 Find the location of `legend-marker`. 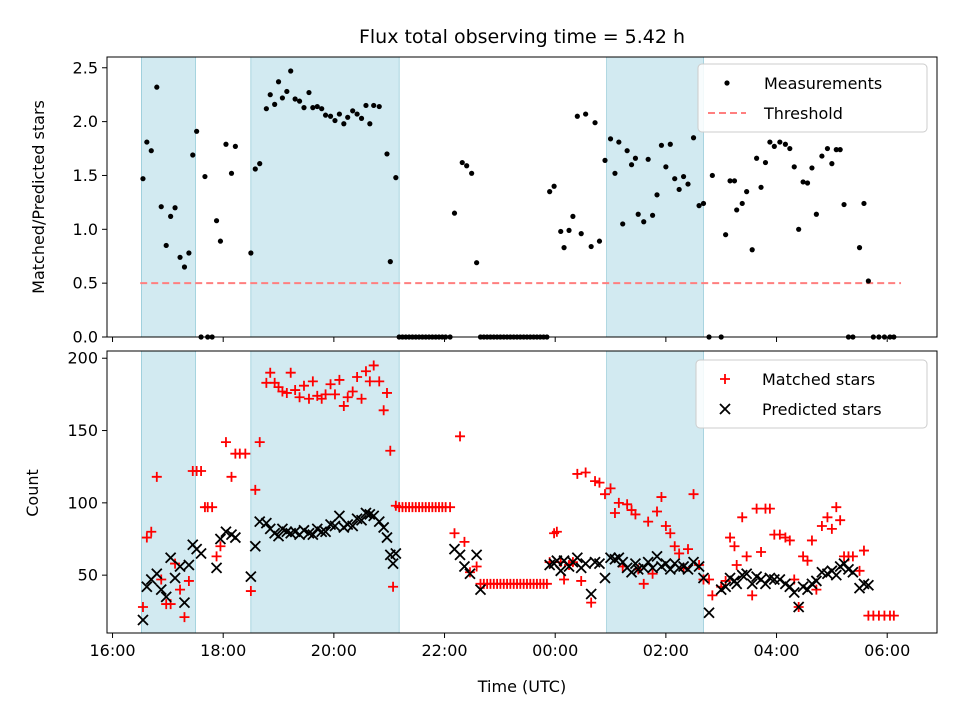

legend-marker is located at coordinates (725, 379).